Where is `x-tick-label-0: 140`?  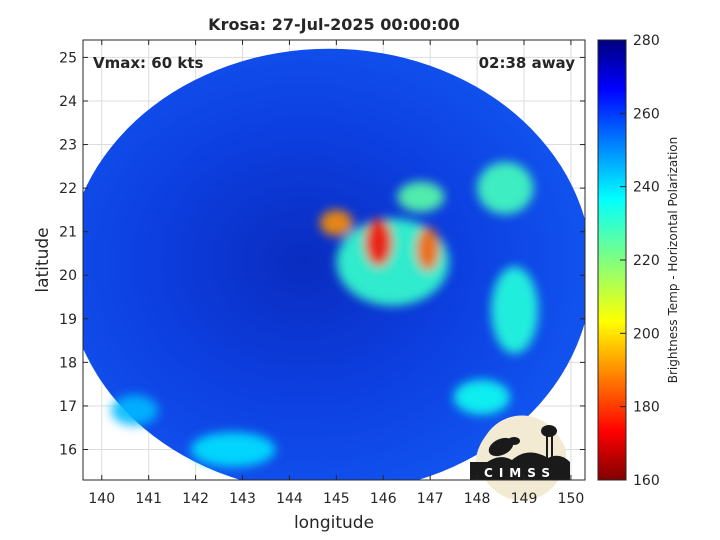
x-tick-label-0: 140 is located at coordinates (101, 499).